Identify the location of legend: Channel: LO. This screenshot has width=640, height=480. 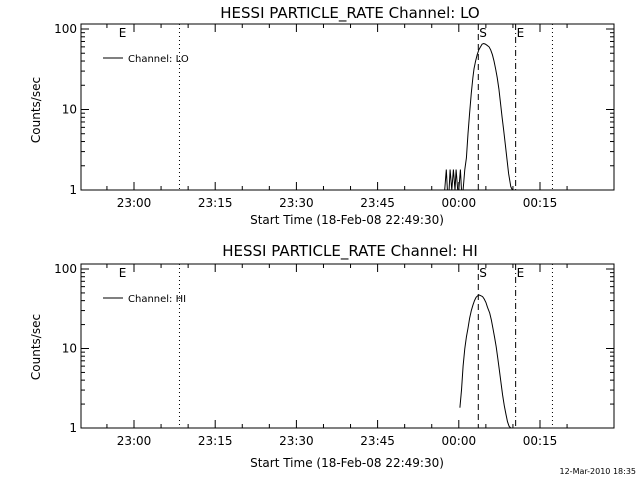
(146, 59).